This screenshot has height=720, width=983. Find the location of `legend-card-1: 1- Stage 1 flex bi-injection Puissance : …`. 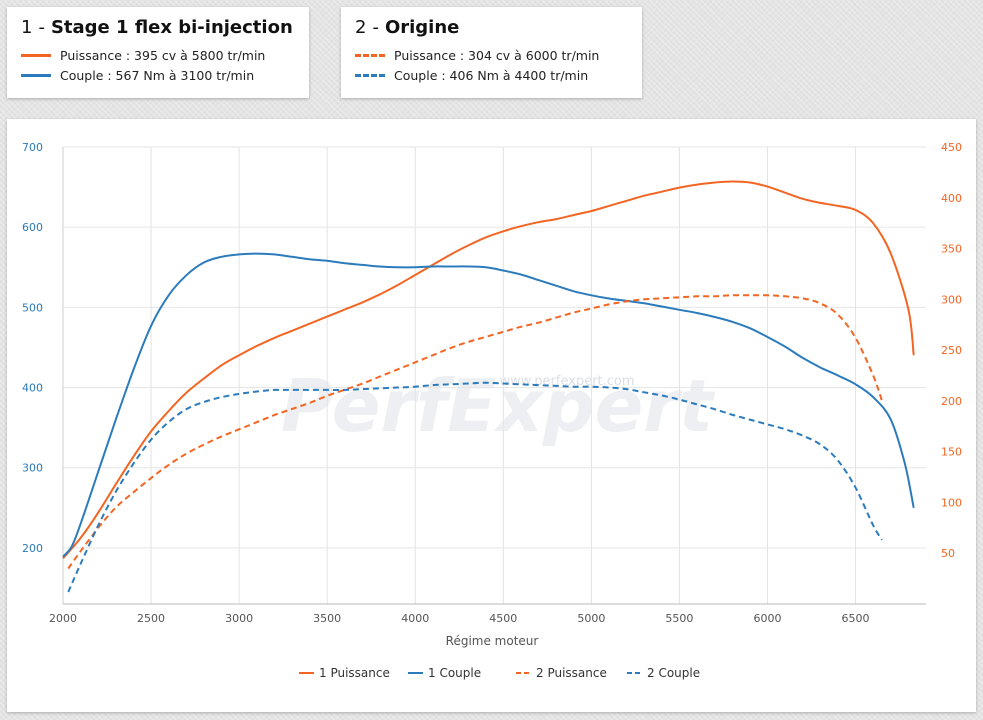

legend-card-1: 1- Stage 1 flex bi-injection Puissance : … is located at coordinates (158, 52).